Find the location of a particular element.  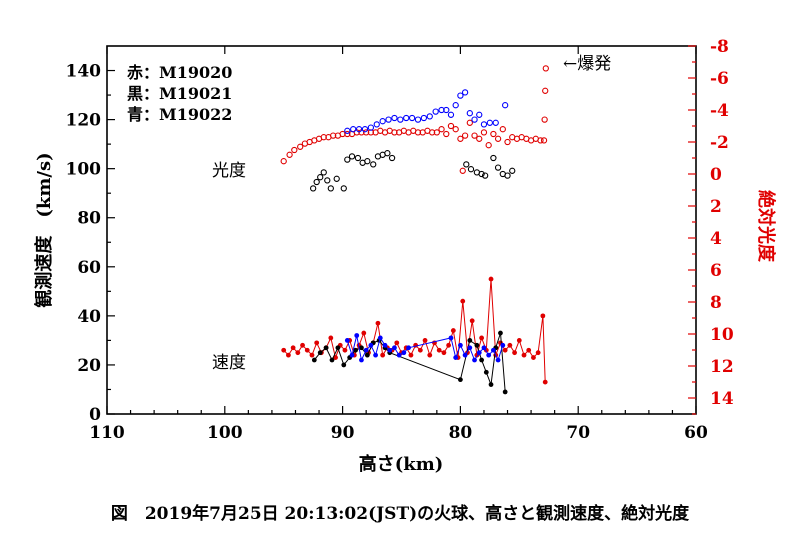

left-y-tick-label: 140 is located at coordinates (84, 72).